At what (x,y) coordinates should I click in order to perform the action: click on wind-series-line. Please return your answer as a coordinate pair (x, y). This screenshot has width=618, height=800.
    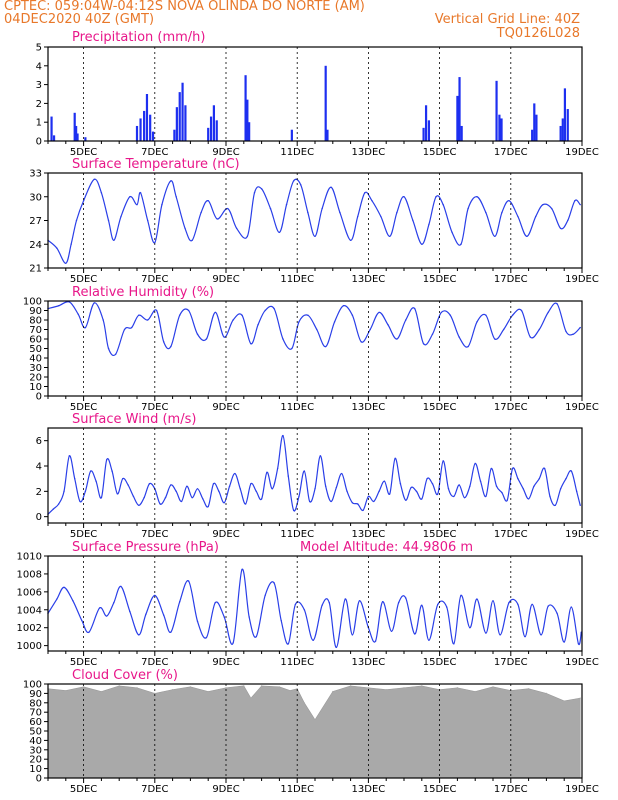
    Looking at the image, I should click on (314, 474).